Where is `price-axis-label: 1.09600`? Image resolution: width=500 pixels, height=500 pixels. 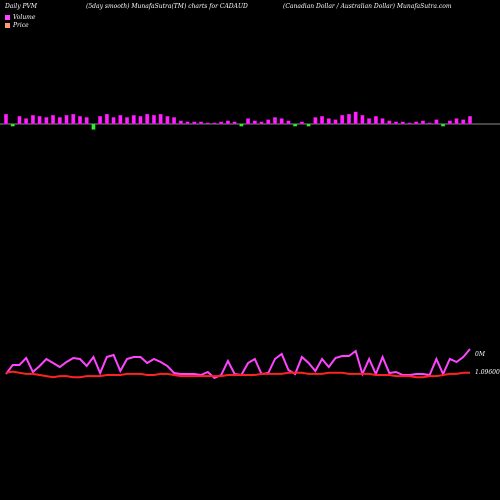
price-axis-label: 1.09600 is located at coordinates (487, 372).